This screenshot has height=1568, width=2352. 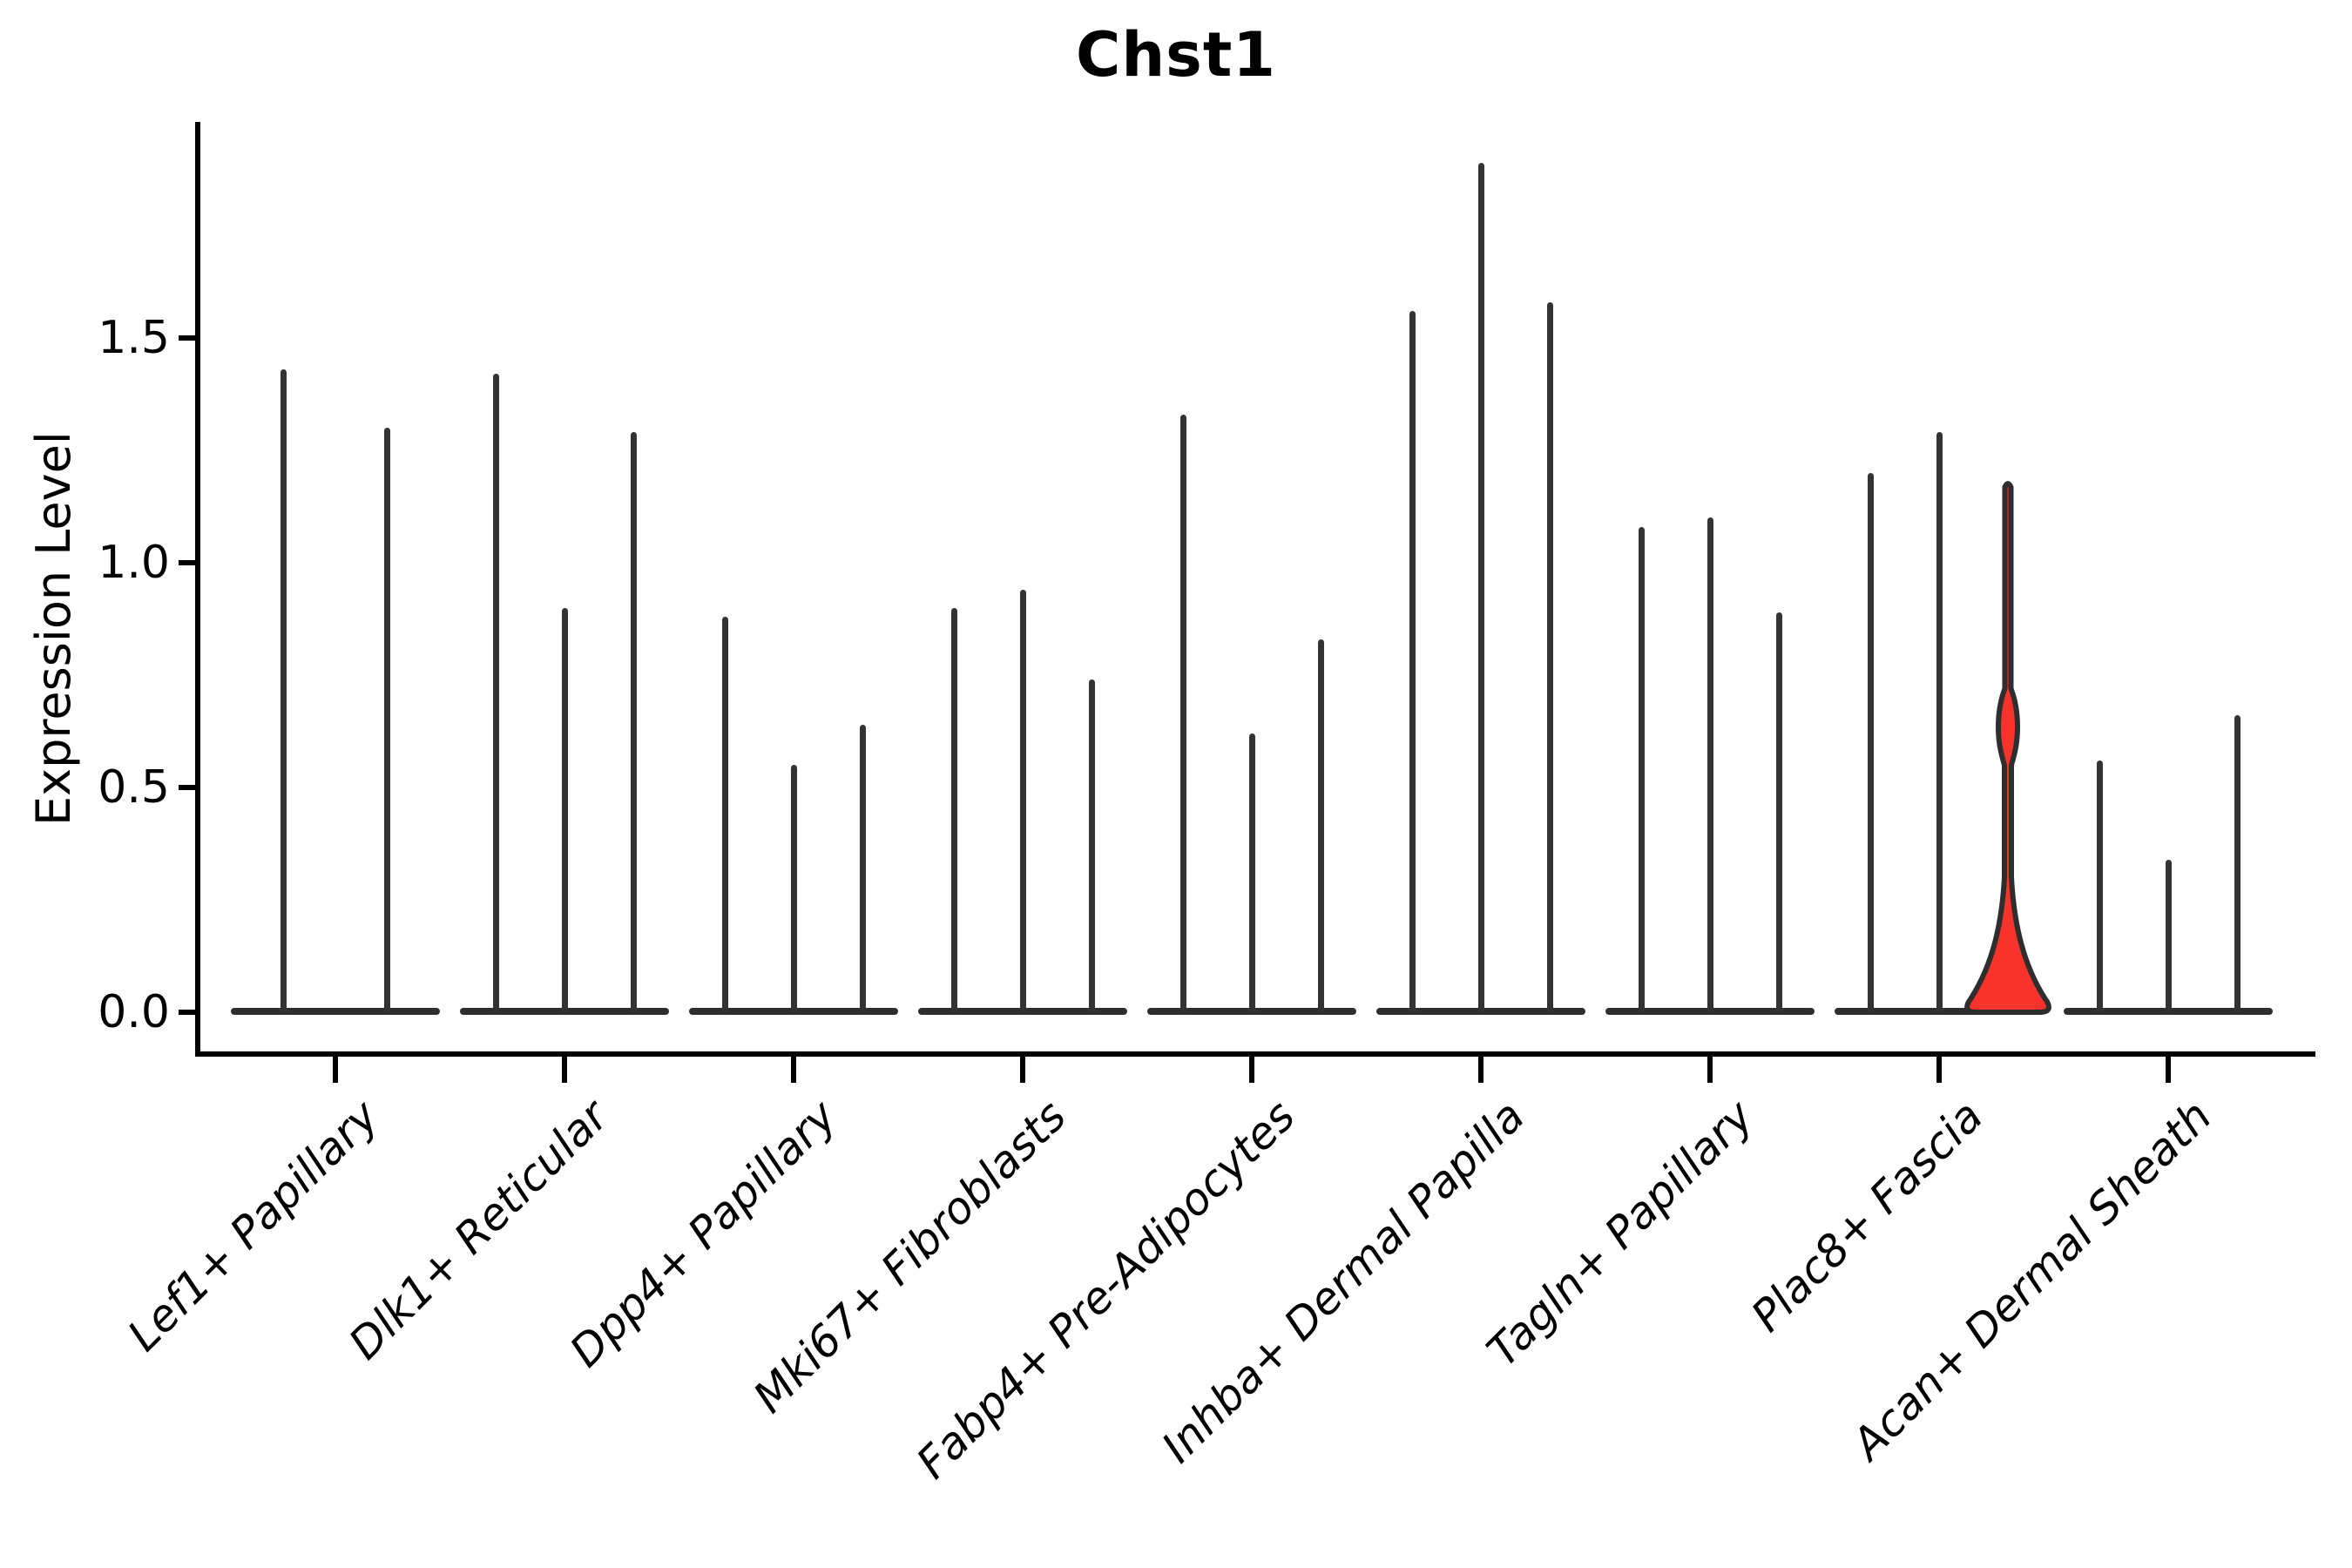 What do you see at coordinates (1176, 55) in the screenshot?
I see `chart-title: Chst1` at bounding box center [1176, 55].